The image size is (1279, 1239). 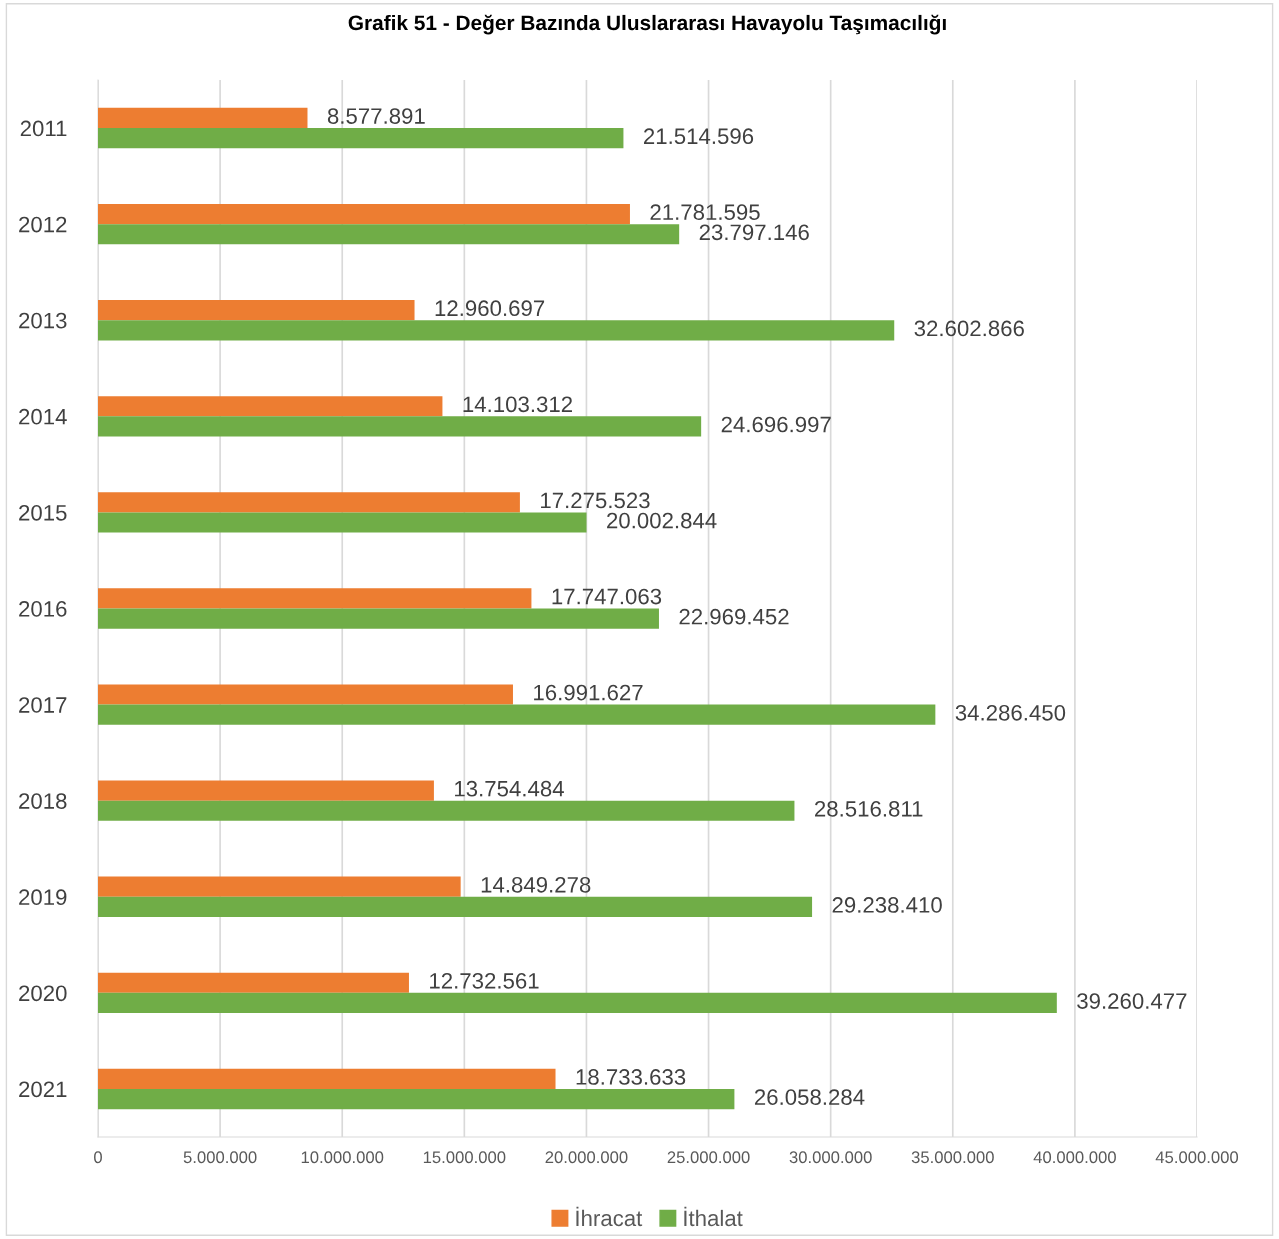 I want to click on y-tick-label: 2016, so click(x=43, y=609).